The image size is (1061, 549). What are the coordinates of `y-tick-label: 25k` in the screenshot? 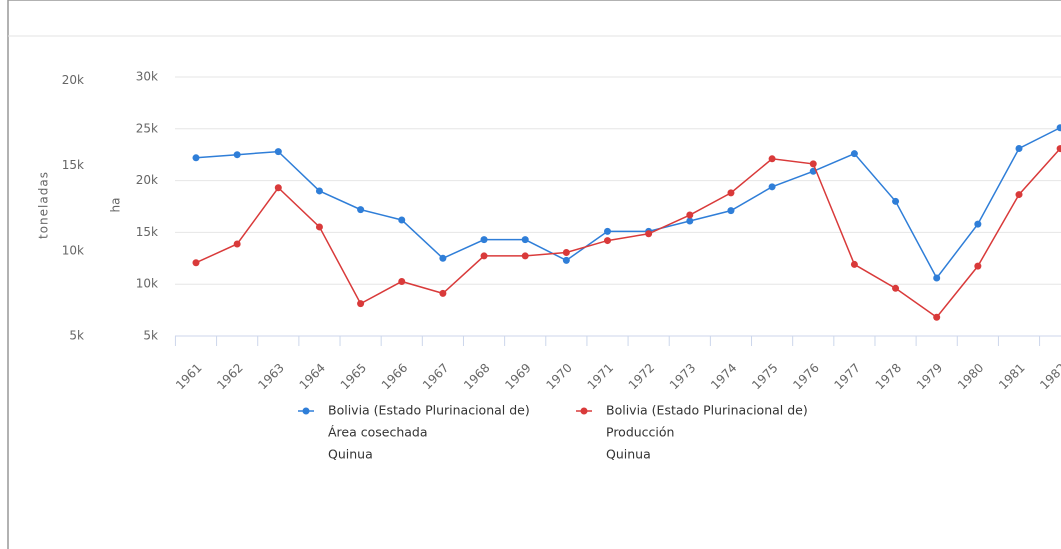 It's located at (147, 128).